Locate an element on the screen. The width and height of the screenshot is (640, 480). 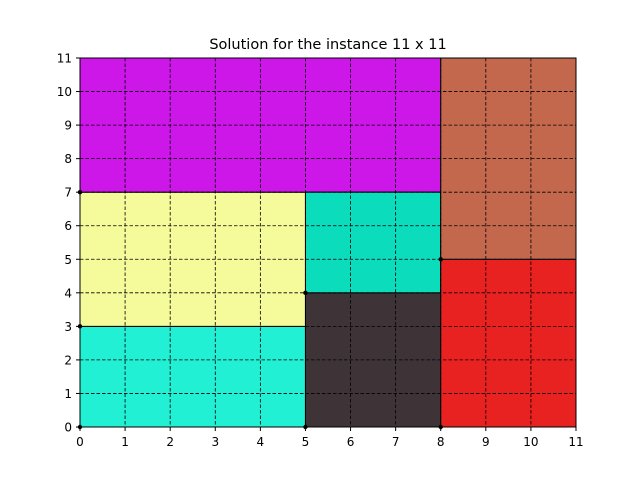
y-tick-label-3: 3 is located at coordinates (68, 327).